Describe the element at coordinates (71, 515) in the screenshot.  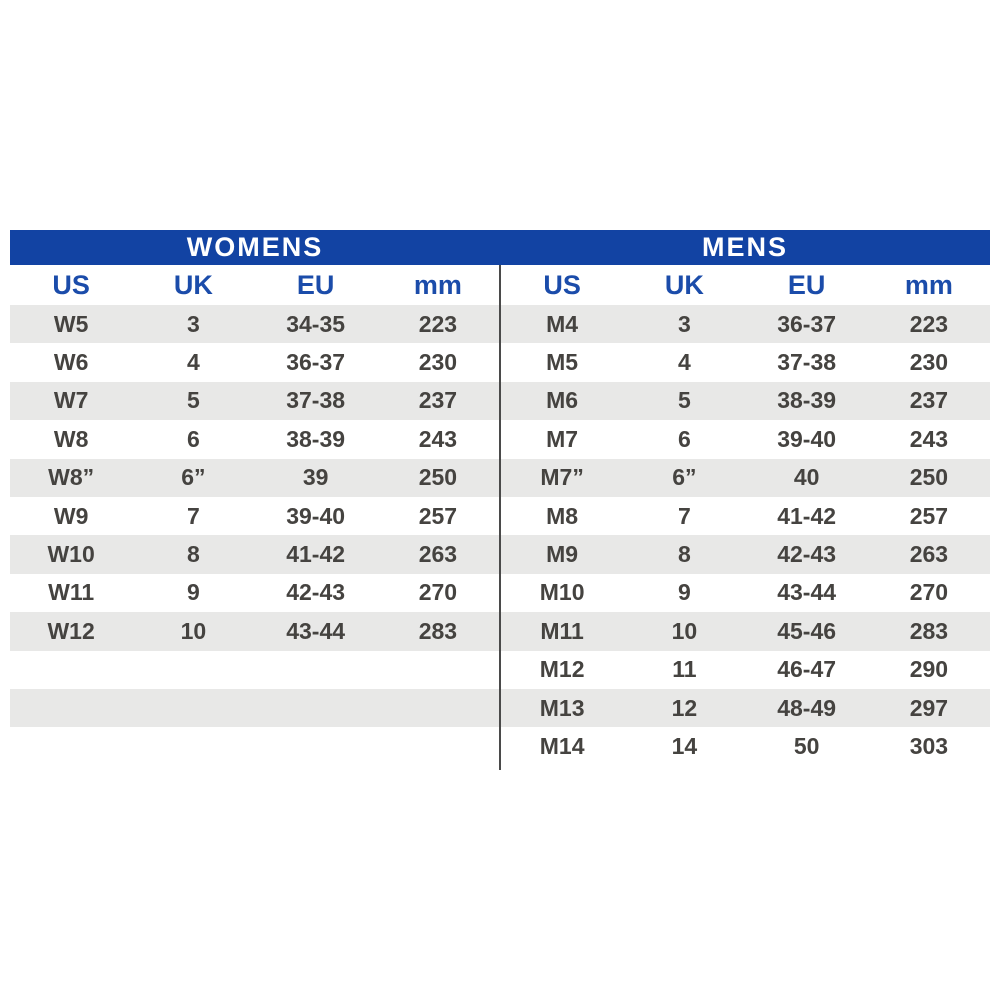
I see `table-cell: W9` at that location.